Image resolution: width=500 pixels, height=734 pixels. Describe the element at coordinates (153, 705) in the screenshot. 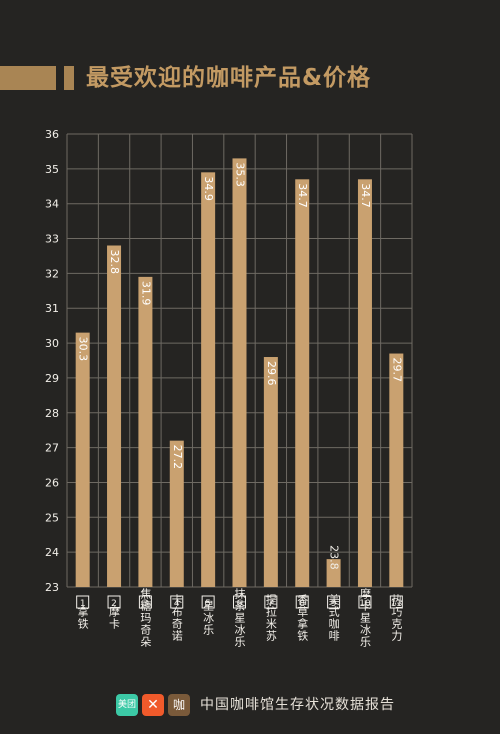

I see `eleme-logo-icon: ✕` at that location.